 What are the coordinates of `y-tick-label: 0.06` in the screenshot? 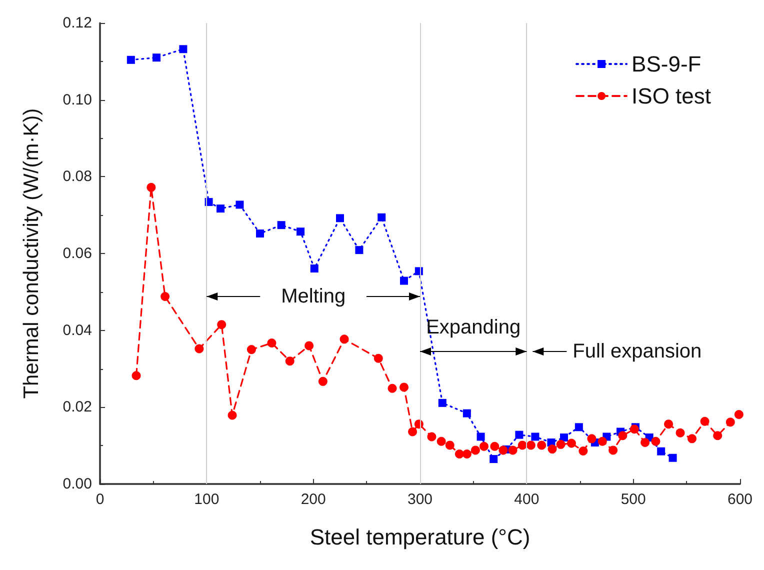 It's located at (77, 253).